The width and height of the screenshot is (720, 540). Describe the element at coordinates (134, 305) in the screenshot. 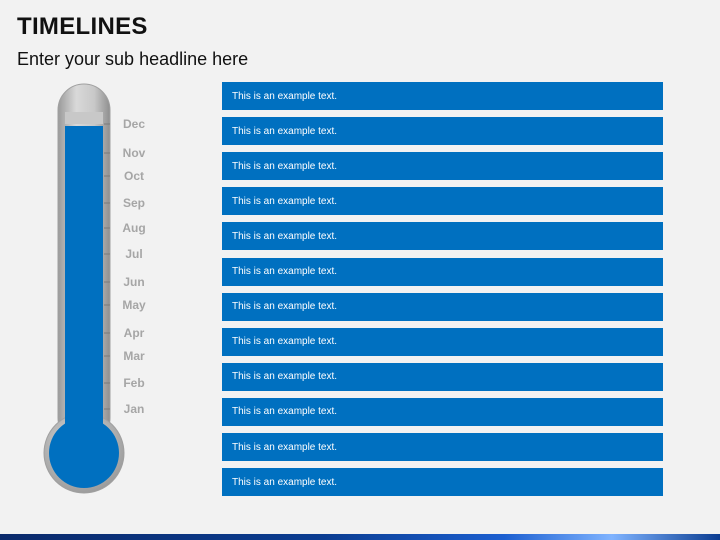

I see `month-label-may: May` at that location.